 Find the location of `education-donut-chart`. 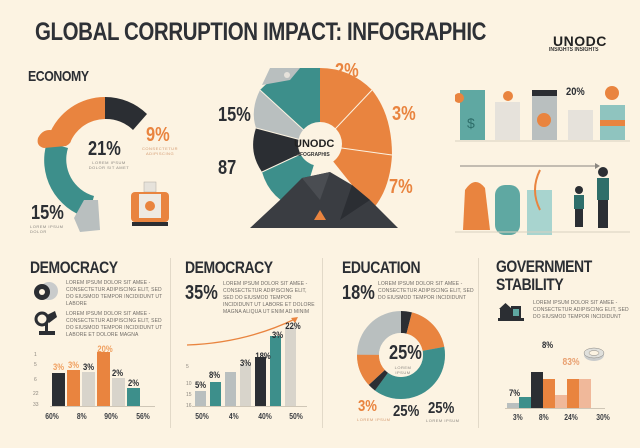

education-donut-chart is located at coordinates (401, 355).